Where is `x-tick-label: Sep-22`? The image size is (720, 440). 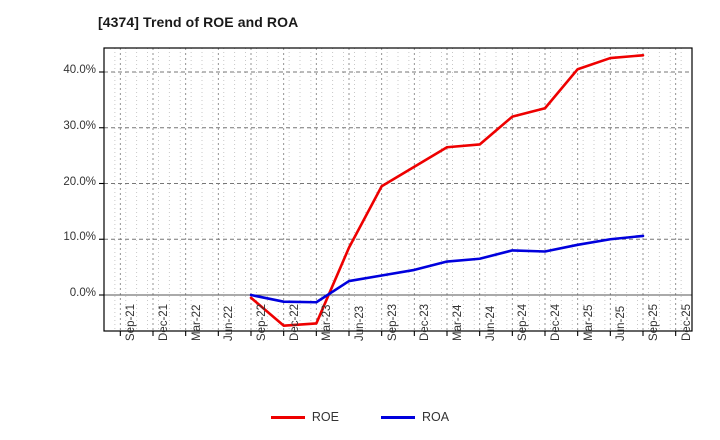 x-tick-label: Sep-22 is located at coordinates (262, 322).